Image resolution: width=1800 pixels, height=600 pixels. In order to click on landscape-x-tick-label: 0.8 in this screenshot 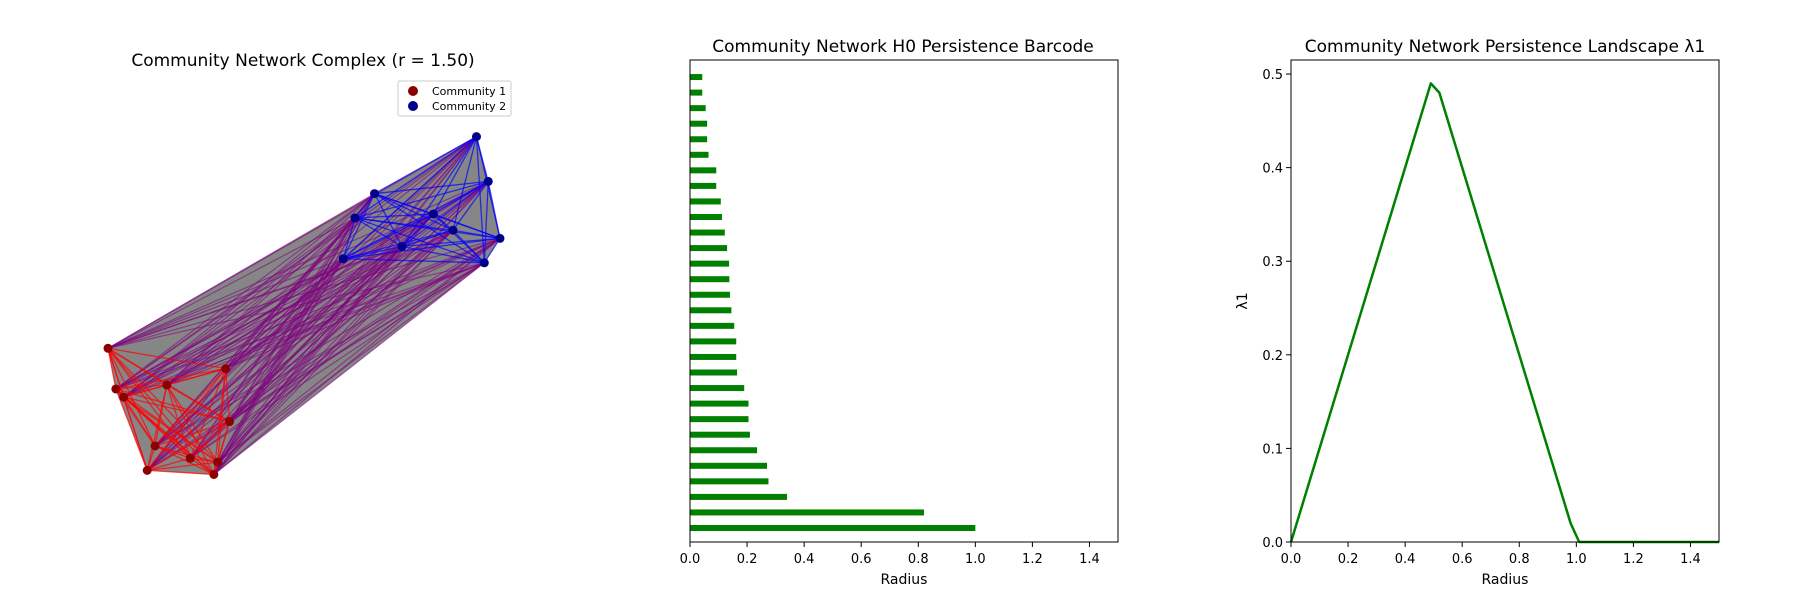, I will do `click(1519, 559)`.